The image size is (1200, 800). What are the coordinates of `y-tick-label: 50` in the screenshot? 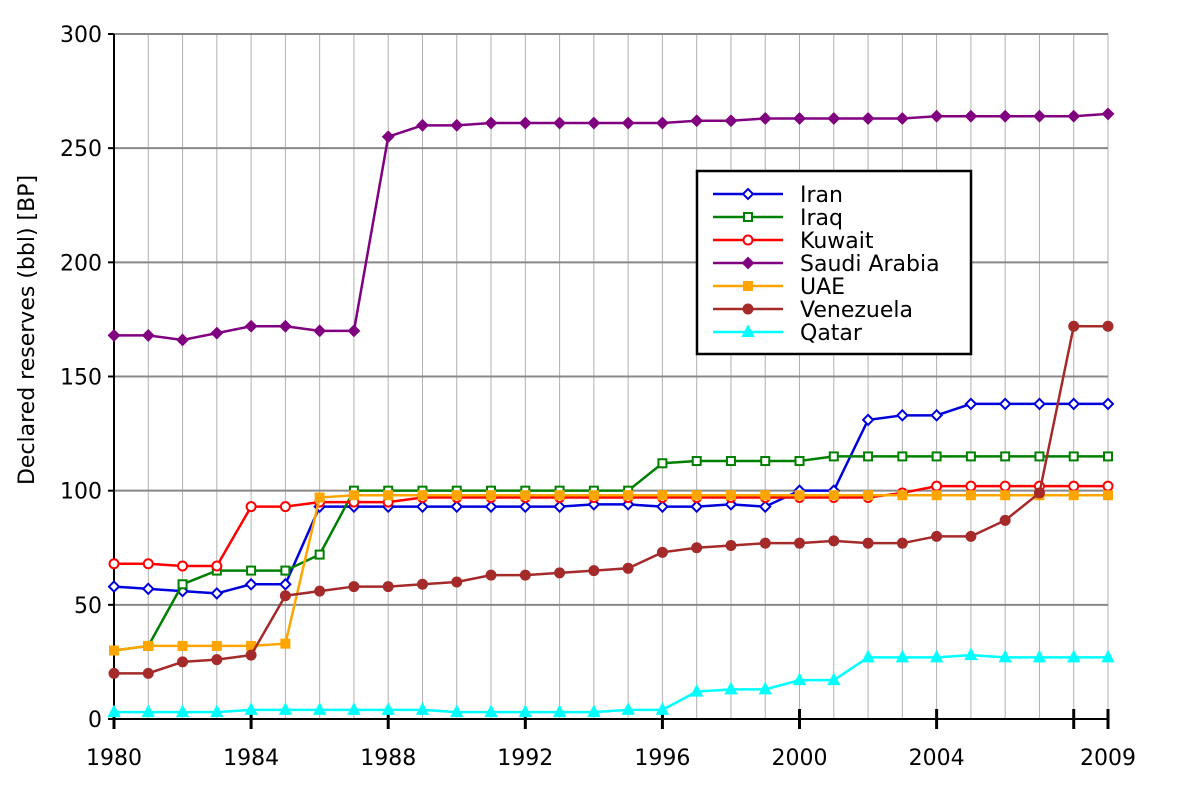 It's located at (88, 606).